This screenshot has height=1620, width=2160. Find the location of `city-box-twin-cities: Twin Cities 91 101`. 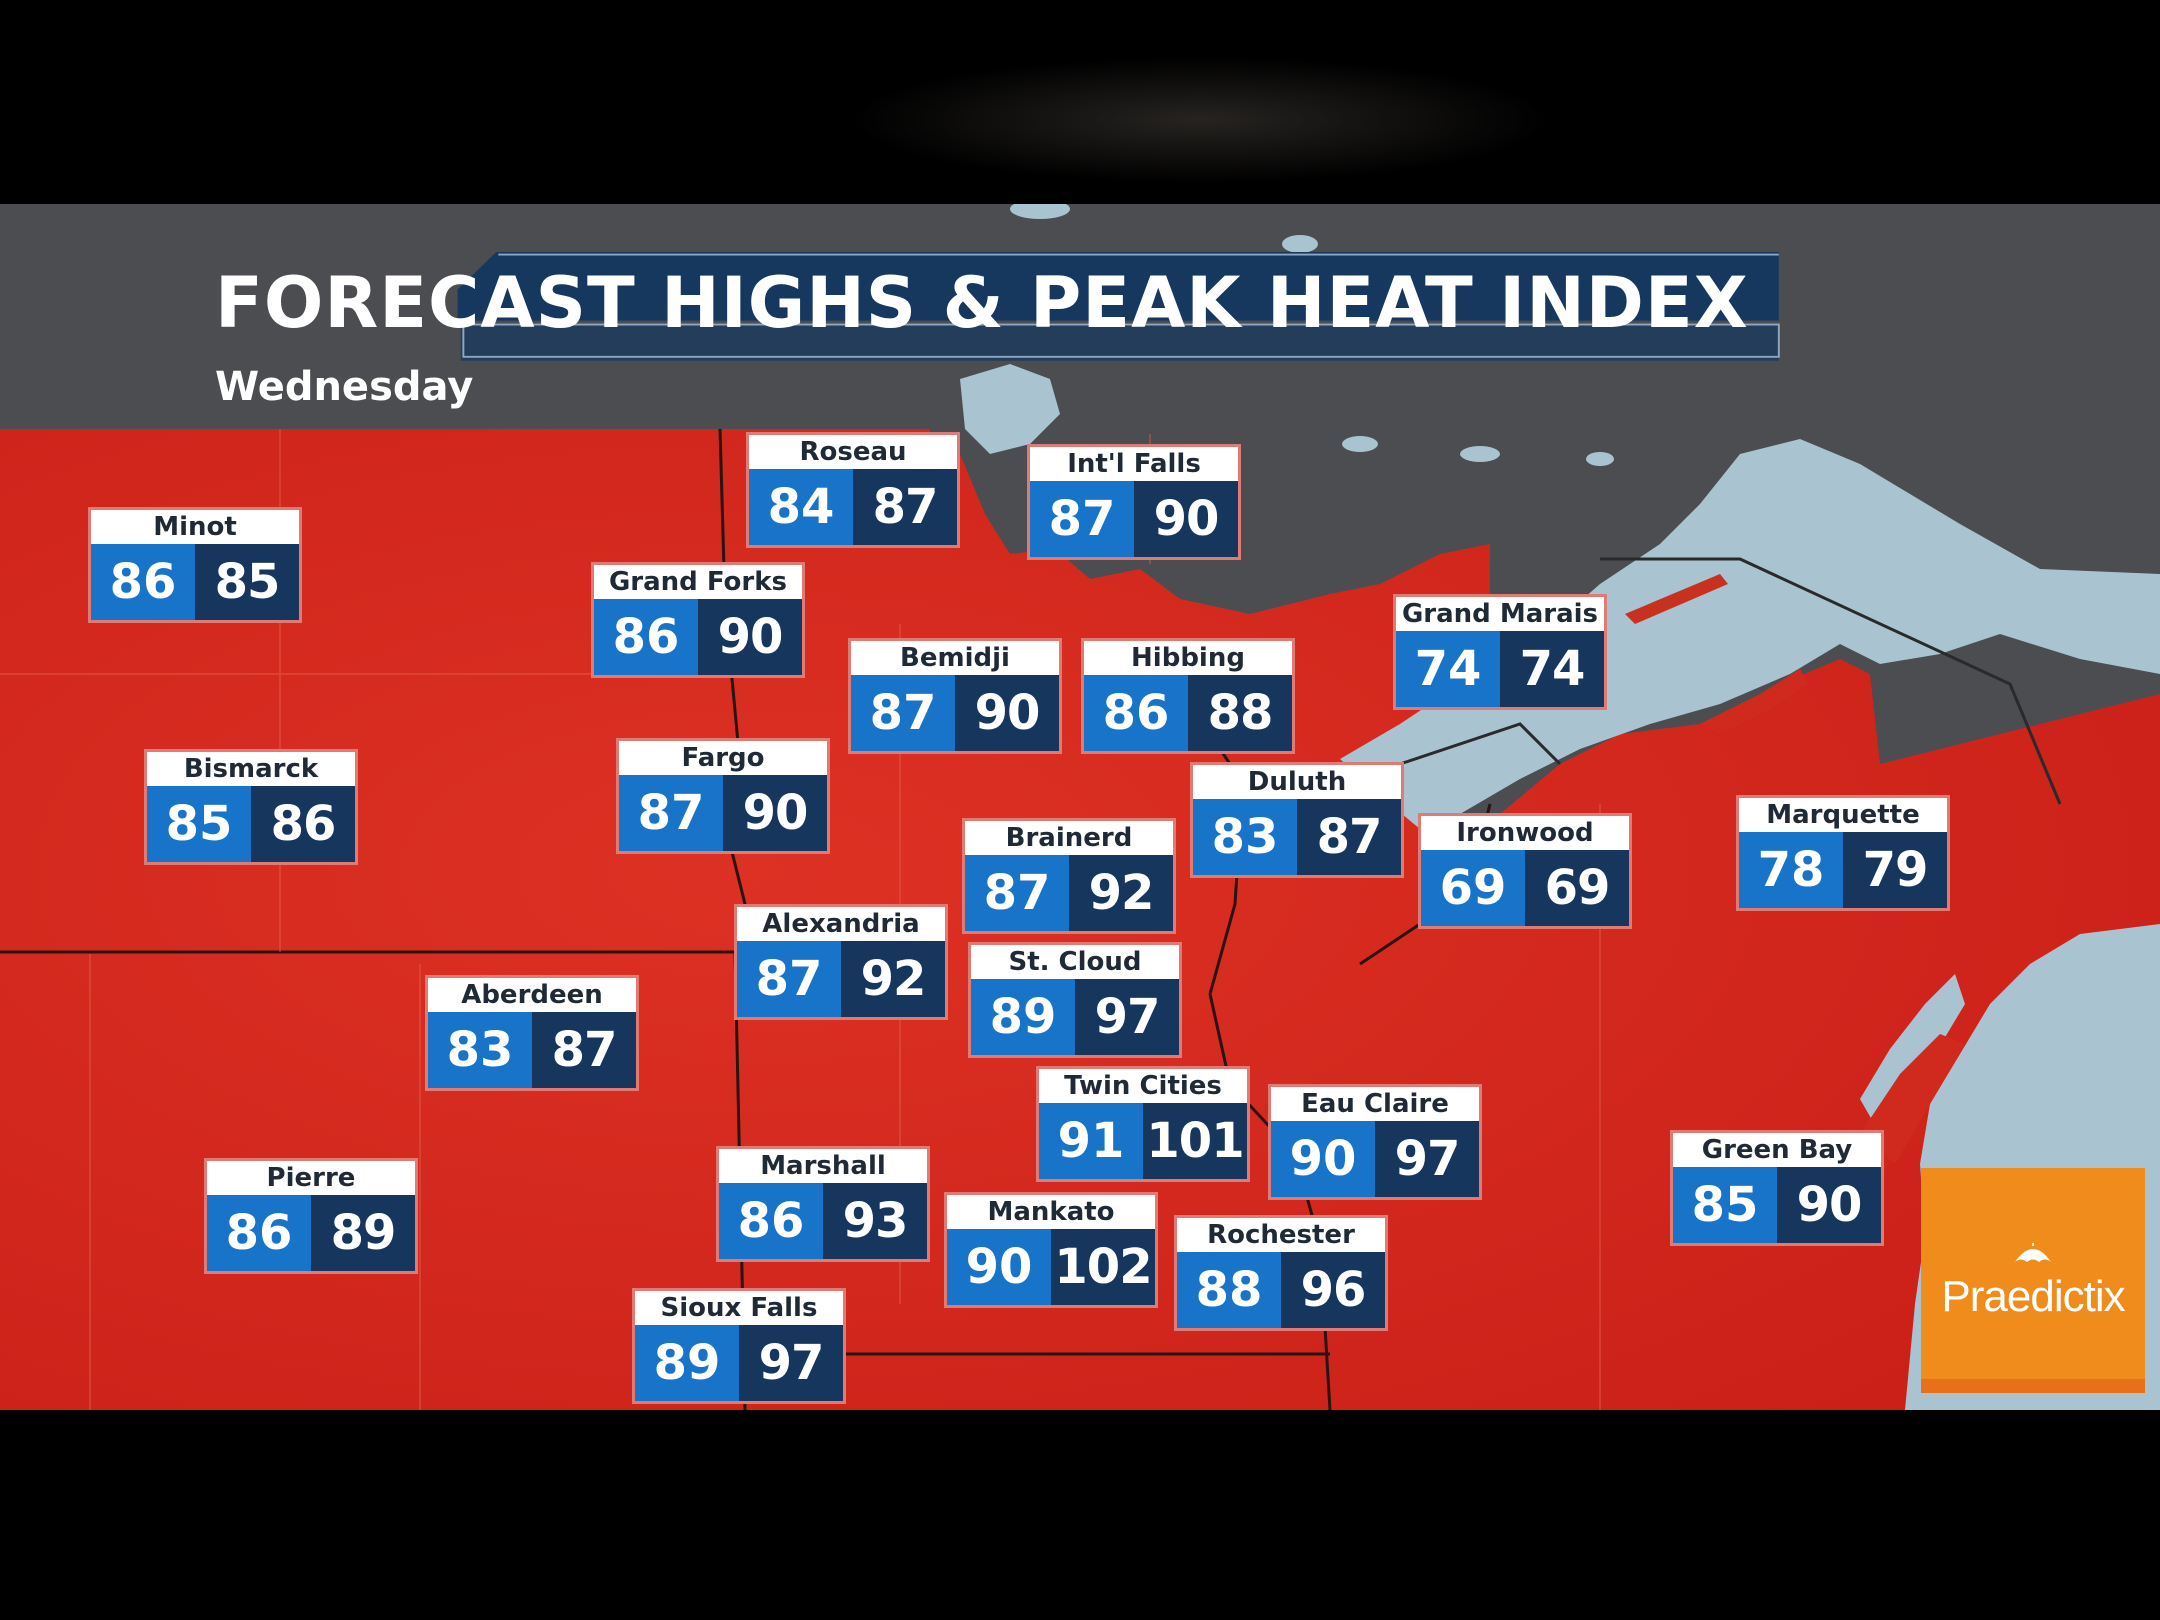

city-box-twin-cities: Twin Cities 91 101 is located at coordinates (1143, 1124).